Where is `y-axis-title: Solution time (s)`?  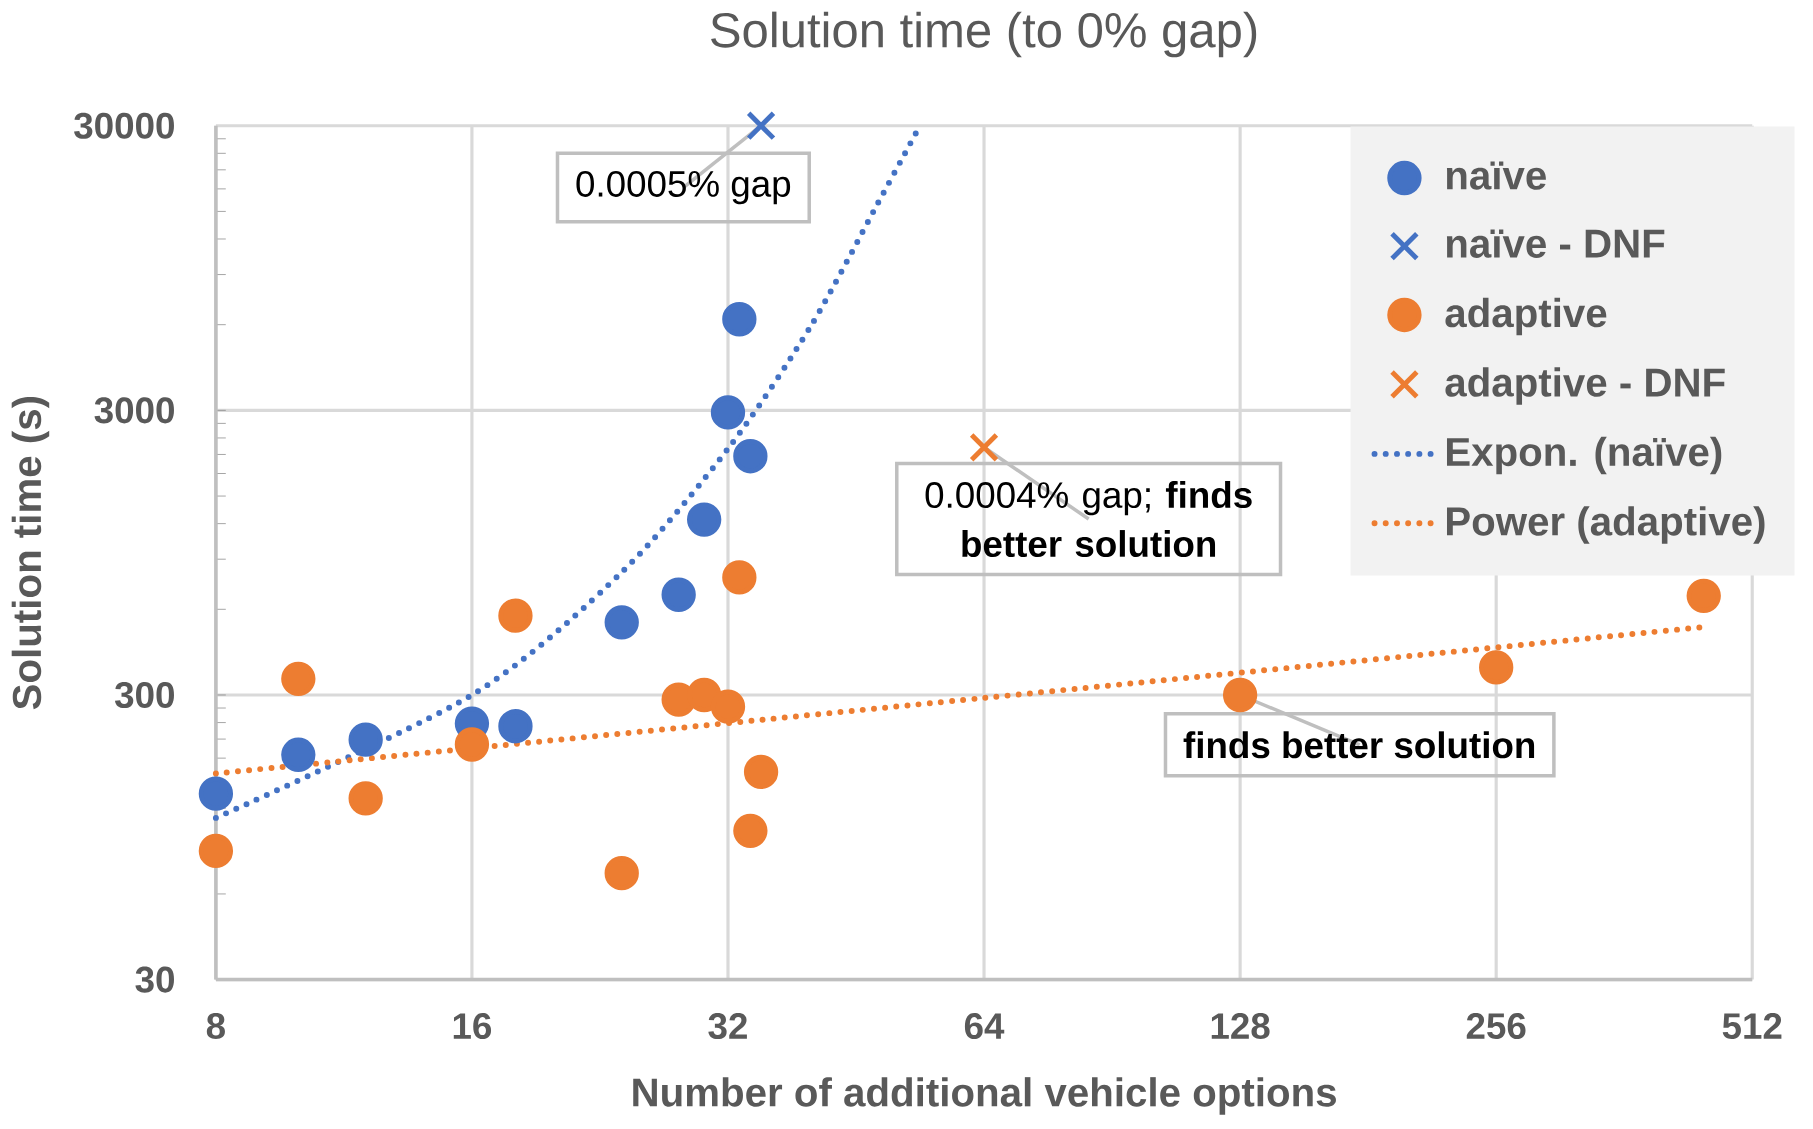 y-axis-title: Solution time (s) is located at coordinates (30, 553).